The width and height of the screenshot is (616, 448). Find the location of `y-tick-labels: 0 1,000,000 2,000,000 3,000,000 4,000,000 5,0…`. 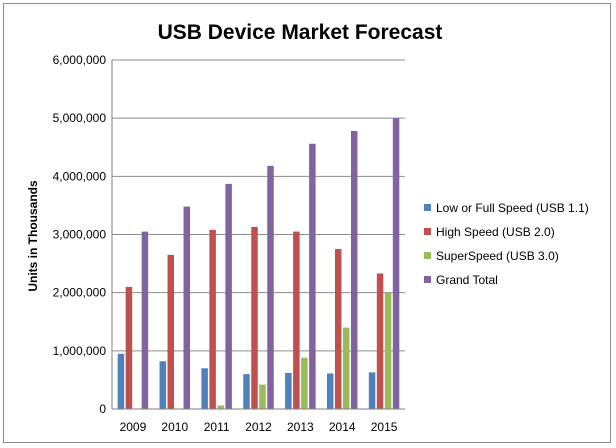

y-tick-labels: 0 1,000,000 2,000,000 3,000,000 4,000,000 5,0… is located at coordinates (80, 234).